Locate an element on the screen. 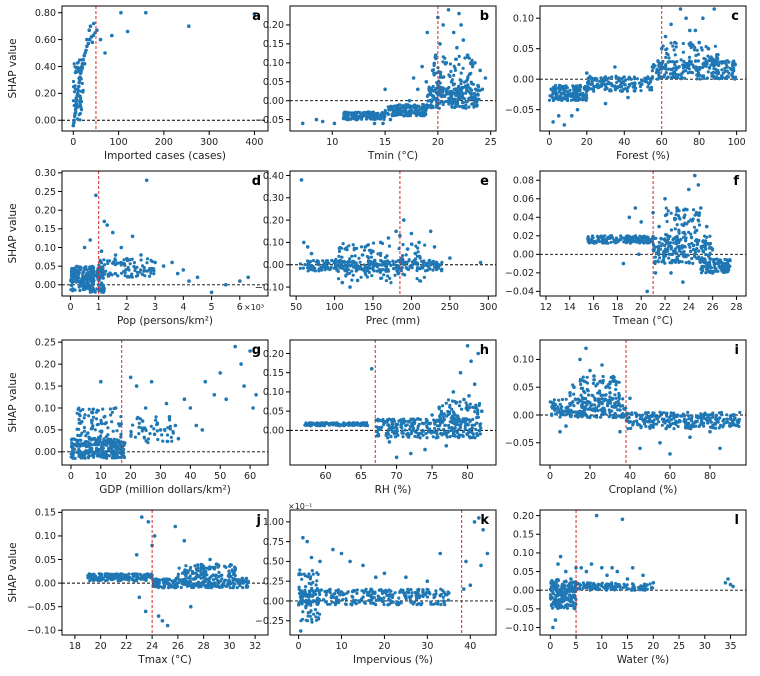 This screenshot has height=676, width=760. x-tick-label: 15 is located at coordinates (385, 142).